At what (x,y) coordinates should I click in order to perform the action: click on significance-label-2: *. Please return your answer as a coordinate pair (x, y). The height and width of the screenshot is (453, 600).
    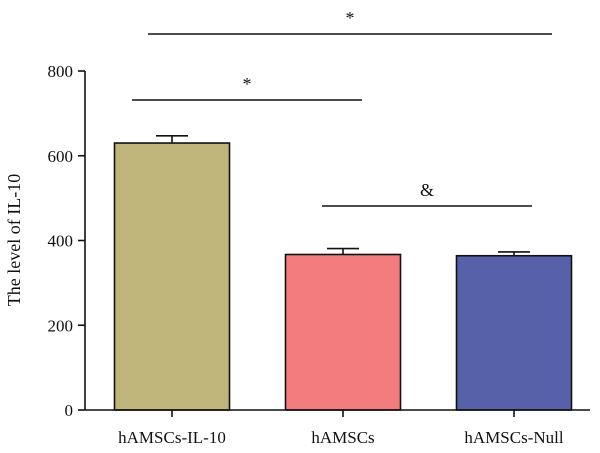
    Looking at the image, I should click on (247, 84).